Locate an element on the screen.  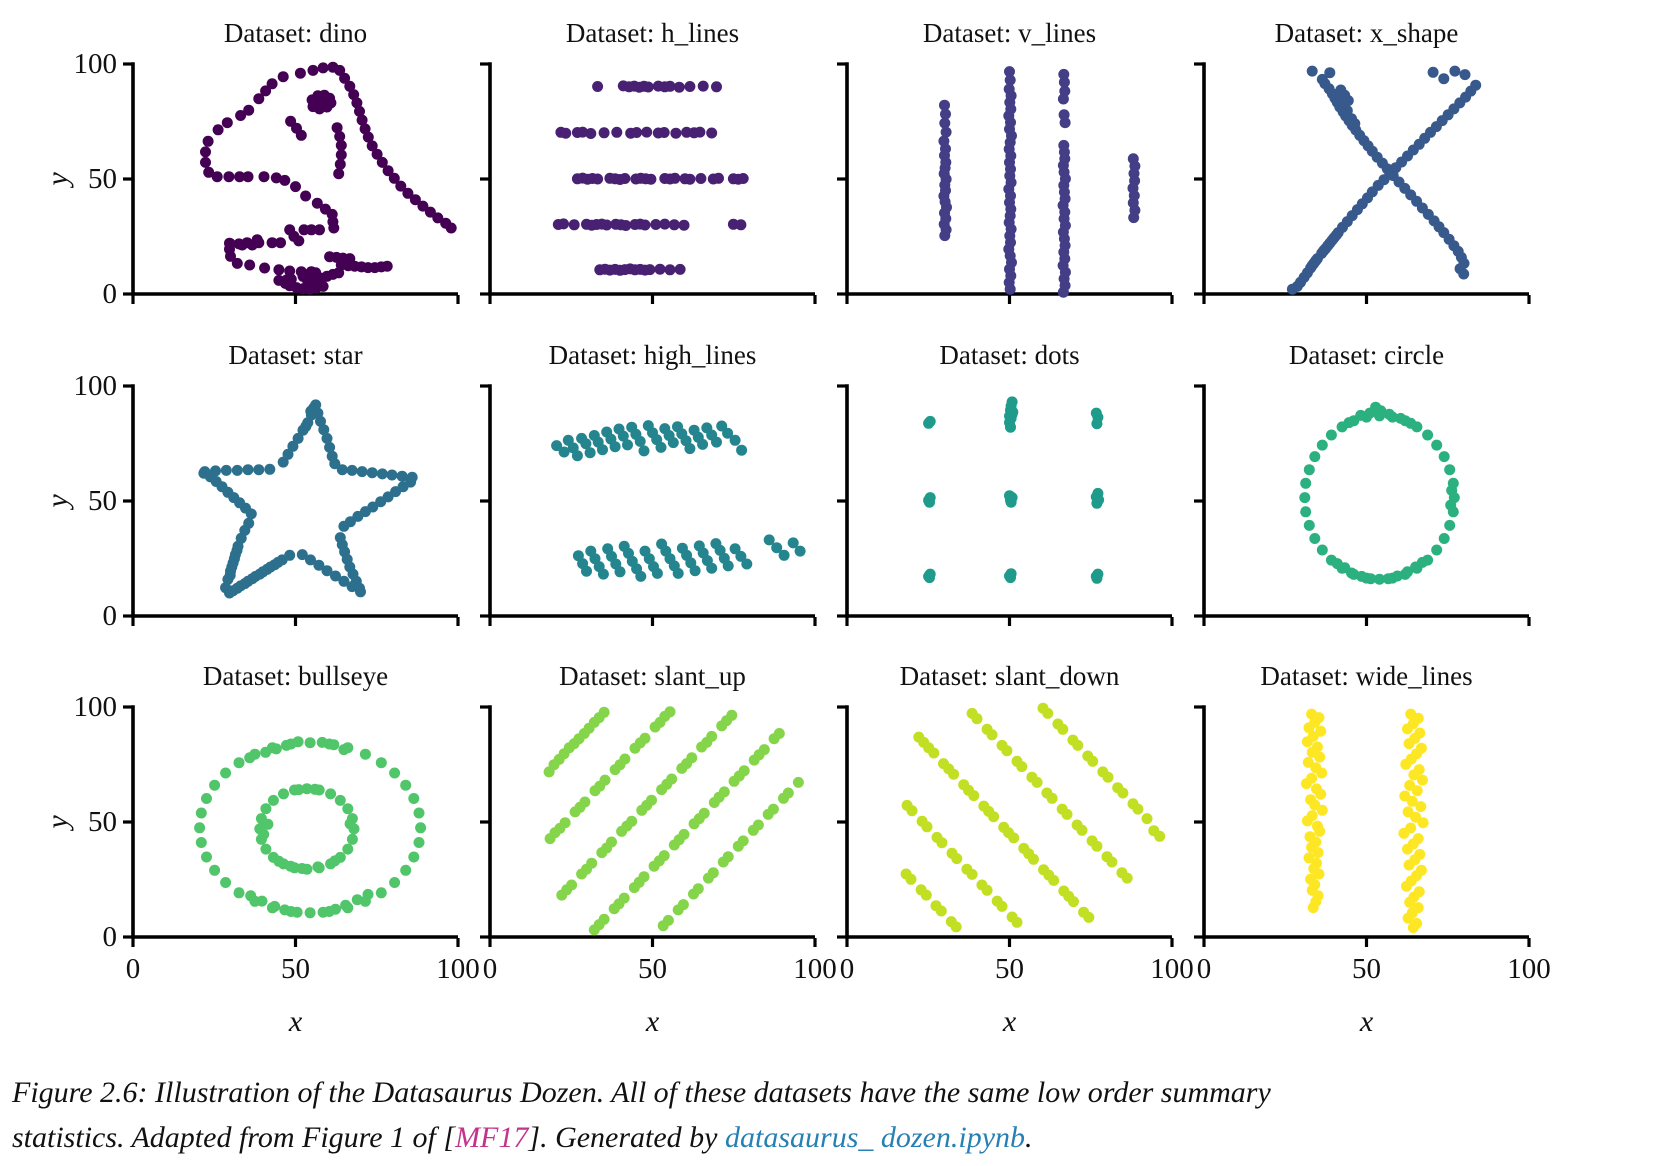
scatter-plot-dots is located at coordinates (1005, 505).